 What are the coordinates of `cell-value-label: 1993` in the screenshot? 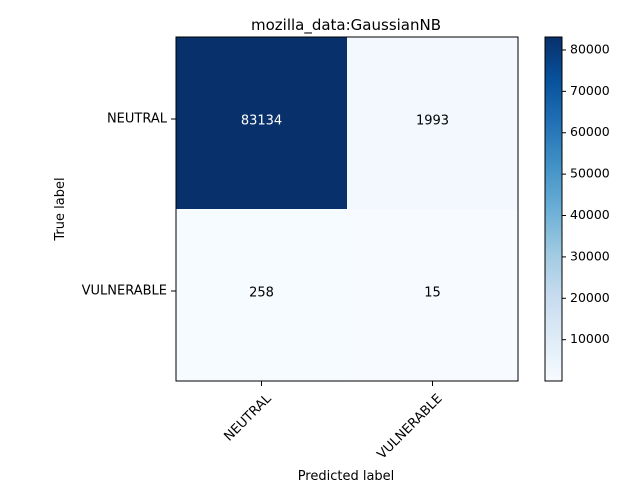 It's located at (432, 121).